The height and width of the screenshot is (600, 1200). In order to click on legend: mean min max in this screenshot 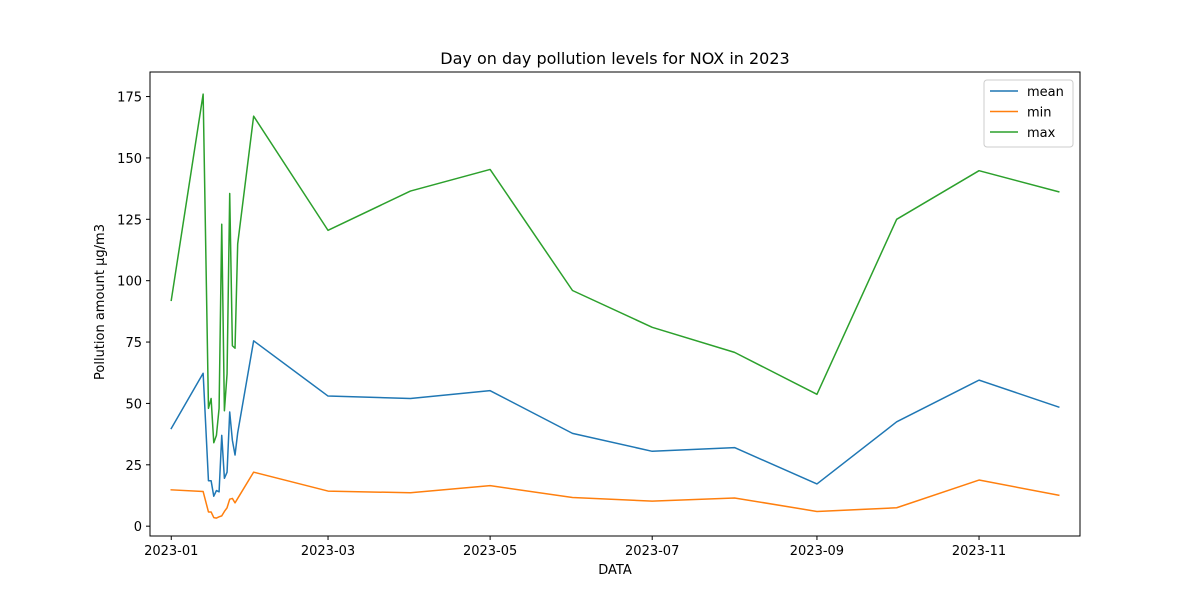, I will do `click(1028, 113)`.